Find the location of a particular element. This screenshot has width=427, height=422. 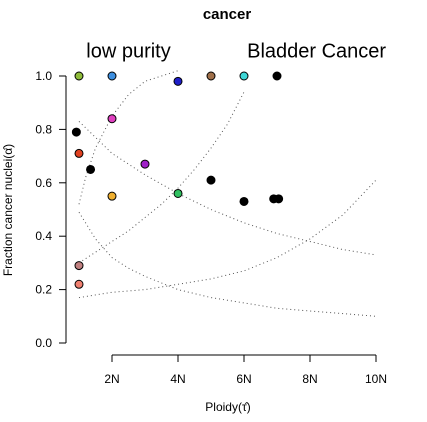

y-axis-label: Fraction cancer nuclei(α̂) is located at coordinates (8, 210).